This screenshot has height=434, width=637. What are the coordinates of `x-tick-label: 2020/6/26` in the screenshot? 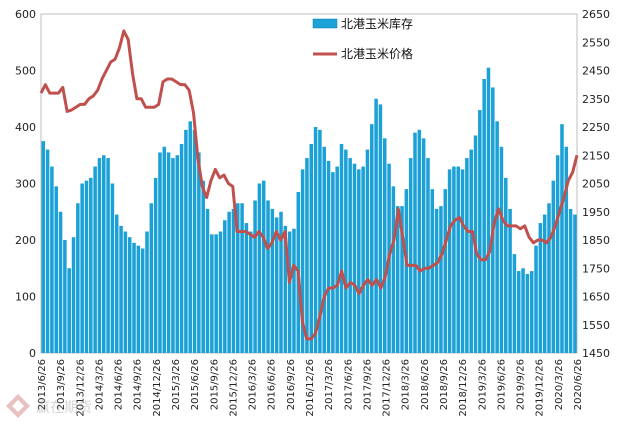 It's located at (578, 384).